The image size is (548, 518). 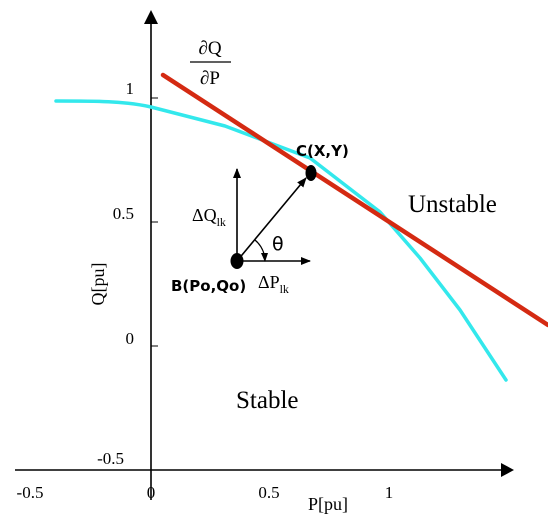 What do you see at coordinates (271, 219) in the screenshot?
I see `bc-vector-arrow` at bounding box center [271, 219].